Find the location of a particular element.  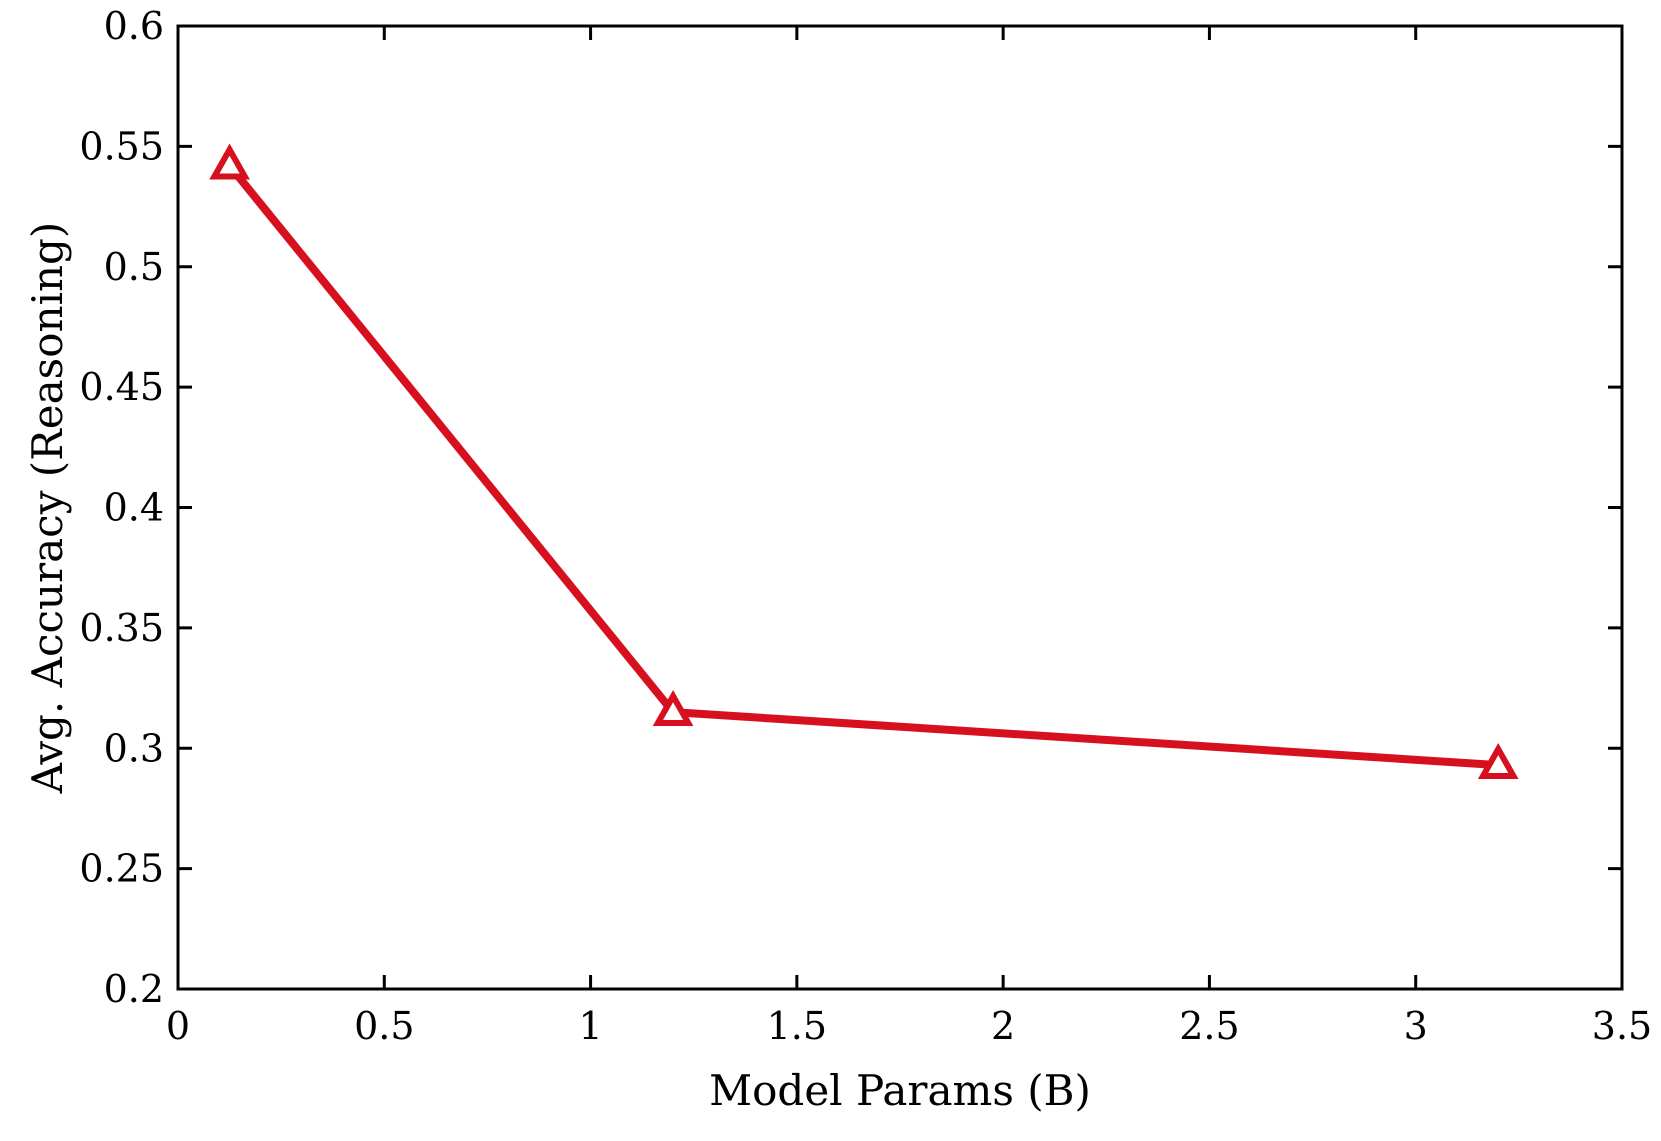

y-tick-label: 0.3 is located at coordinates (134, 748).